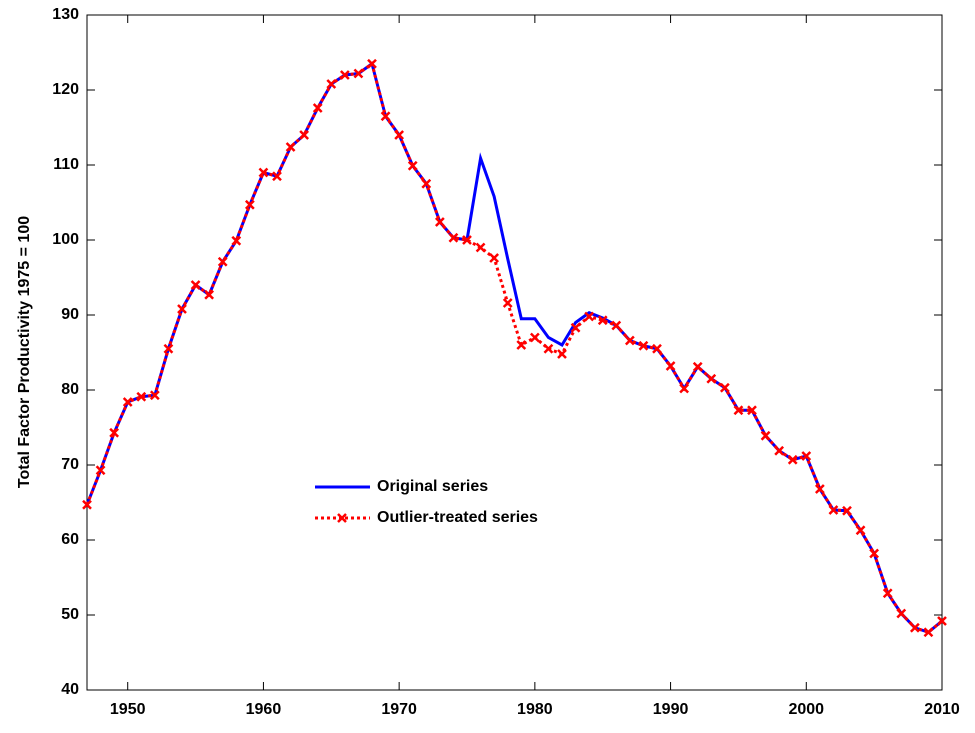 This screenshot has height=733, width=975. Describe the element at coordinates (806, 709) in the screenshot. I see `x-tick-label: 2000` at that location.